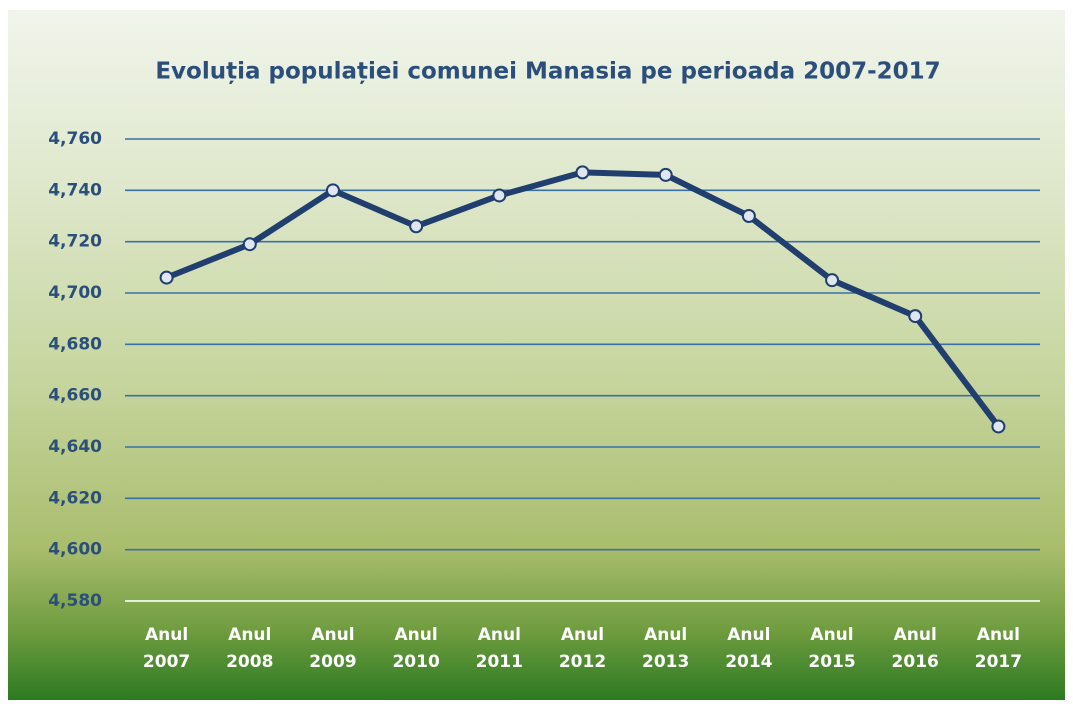 The width and height of the screenshot is (1073, 704). I want to click on y-tick-label: 4,600, so click(75, 550).